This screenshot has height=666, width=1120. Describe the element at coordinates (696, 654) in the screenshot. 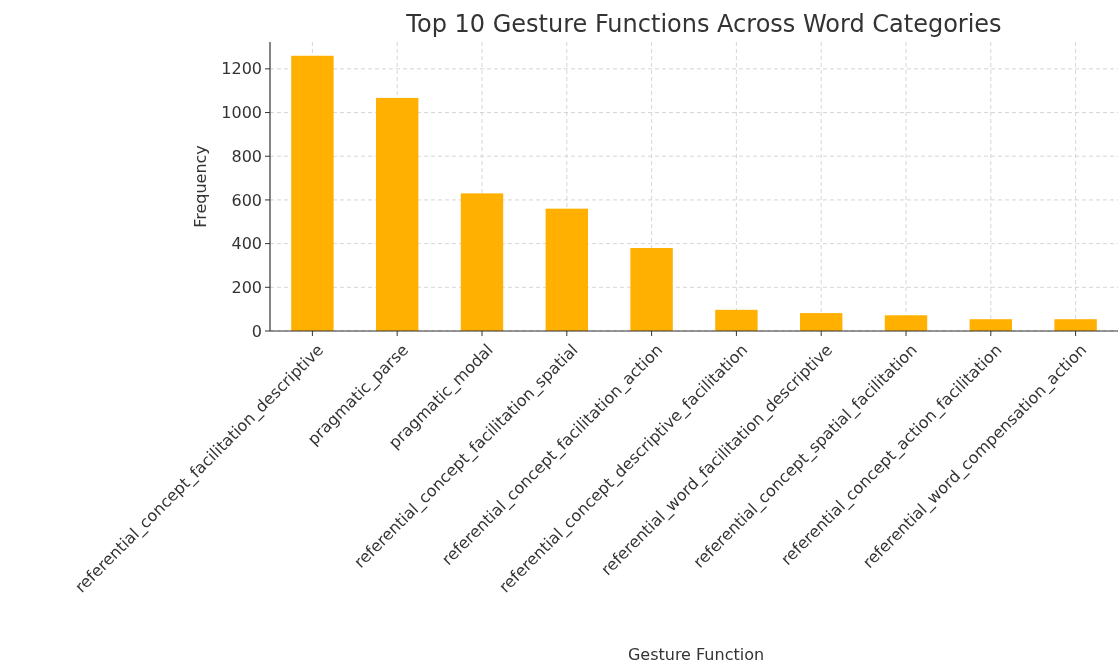

I see `x-axis-title: Gesture Function` at that location.